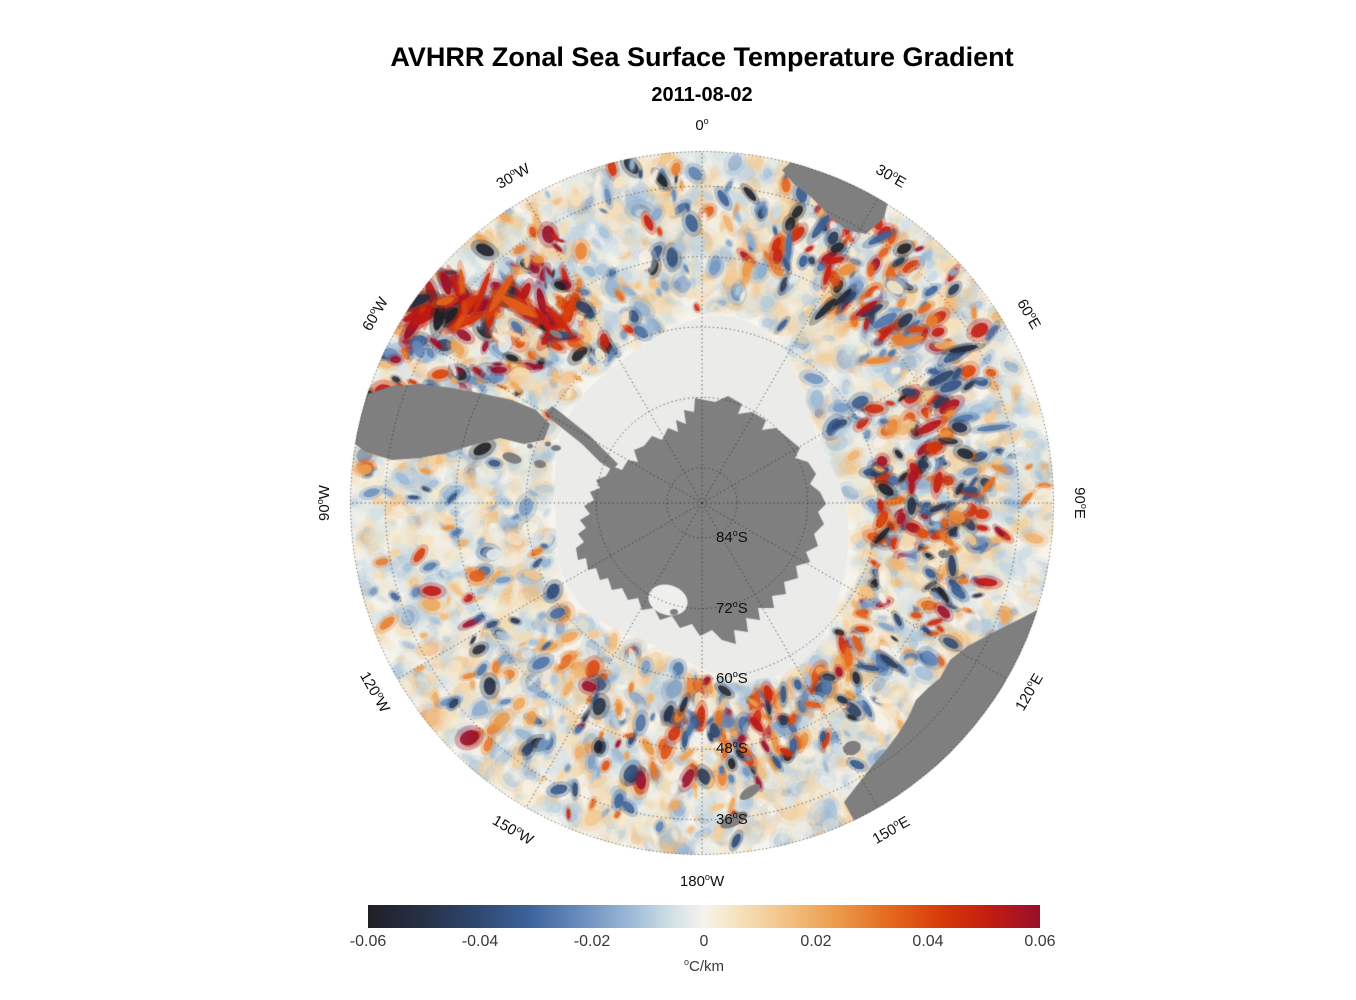 This screenshot has width=1356, height=1000. I want to click on colorbar-tick-label: -0.04, so click(480, 941).